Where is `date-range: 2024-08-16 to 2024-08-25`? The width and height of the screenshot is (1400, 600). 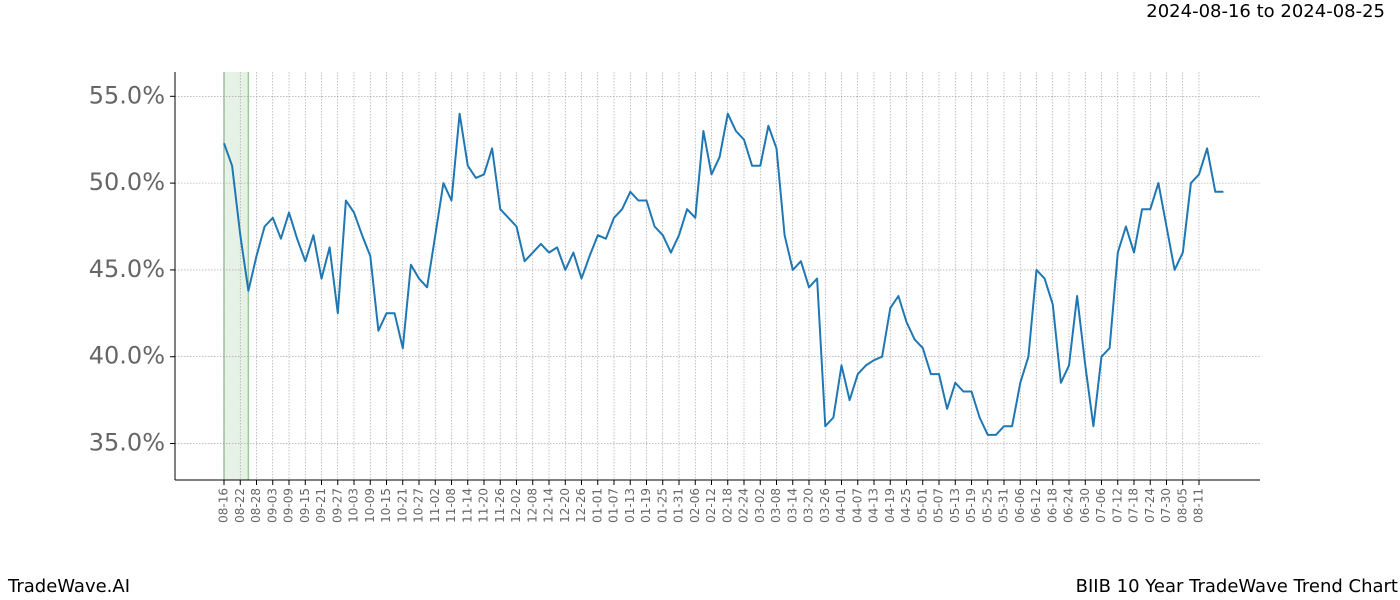 date-range: 2024-08-16 to 2024-08-25 is located at coordinates (1265, 11).